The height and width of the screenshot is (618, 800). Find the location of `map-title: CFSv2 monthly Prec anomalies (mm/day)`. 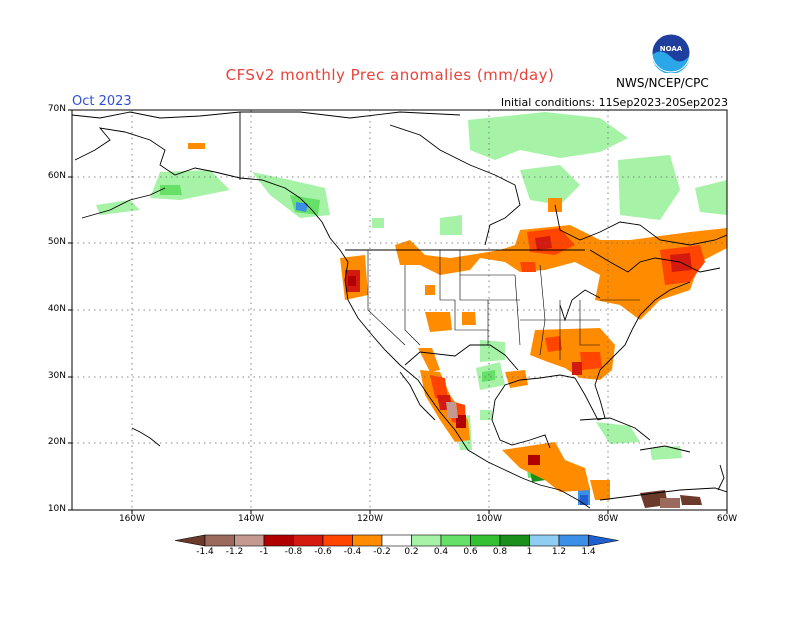

map-title: CFSv2 monthly Prec anomalies (mm/day) is located at coordinates (390, 75).